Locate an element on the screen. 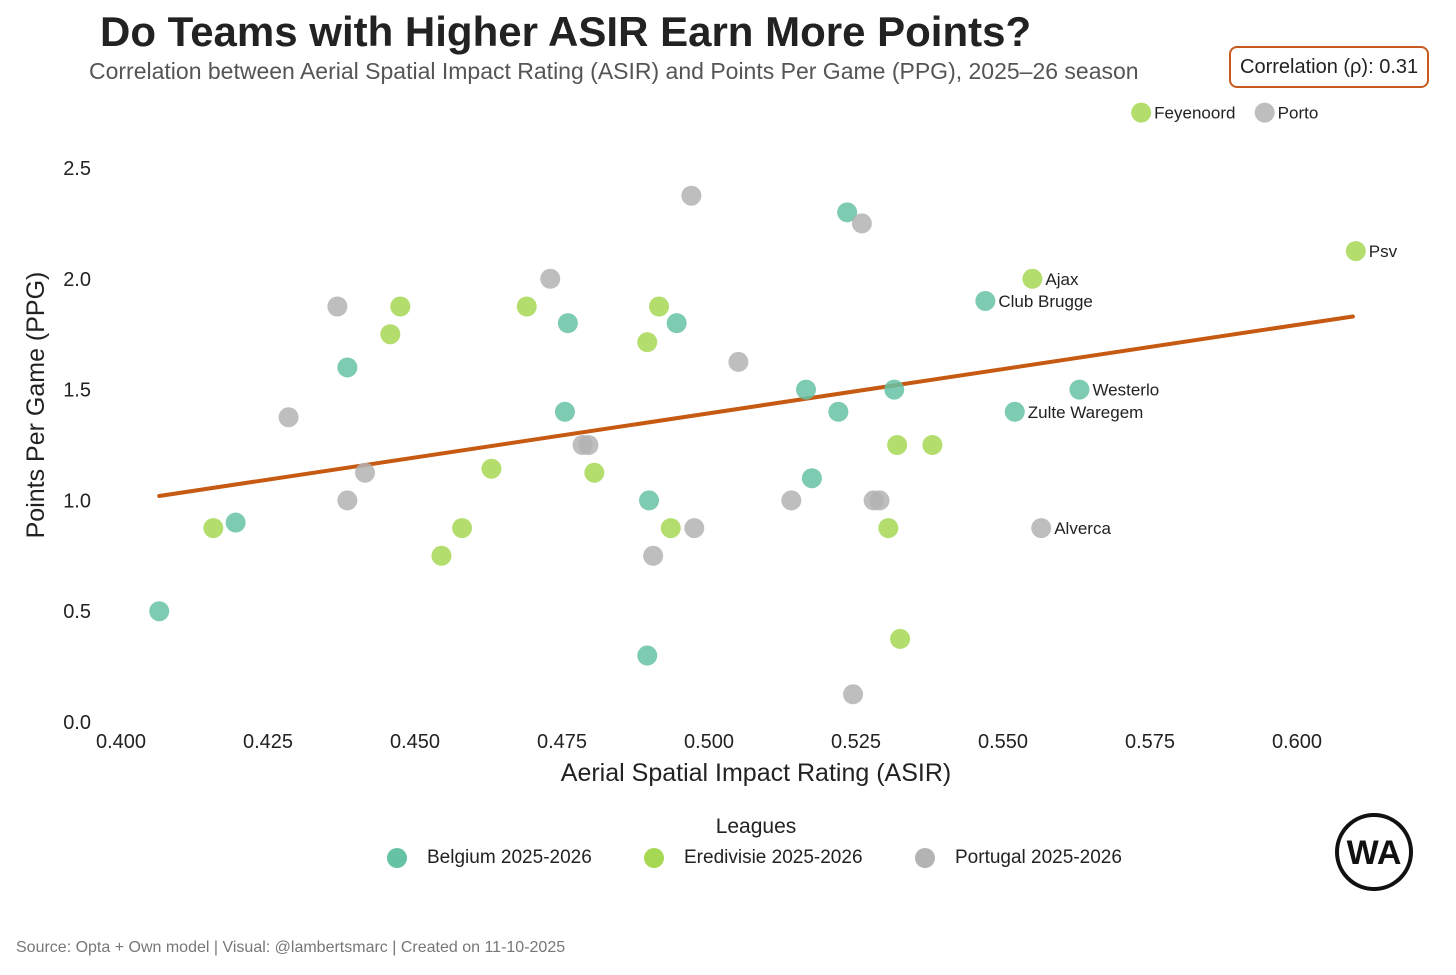 The height and width of the screenshot is (975, 1456). legend-dot-portugal is located at coordinates (925, 858).